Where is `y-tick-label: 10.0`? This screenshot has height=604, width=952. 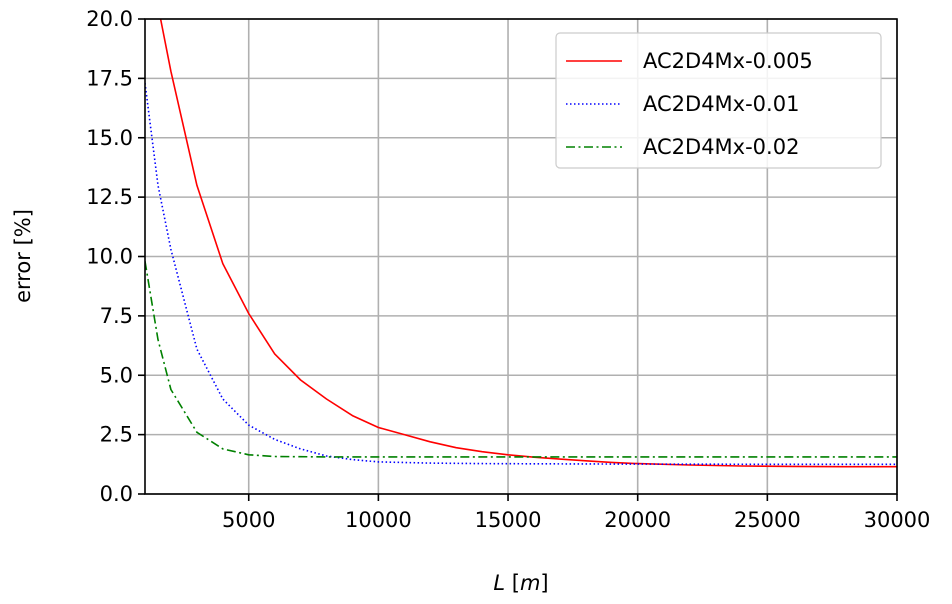
y-tick-label: 10.0 is located at coordinates (109, 257).